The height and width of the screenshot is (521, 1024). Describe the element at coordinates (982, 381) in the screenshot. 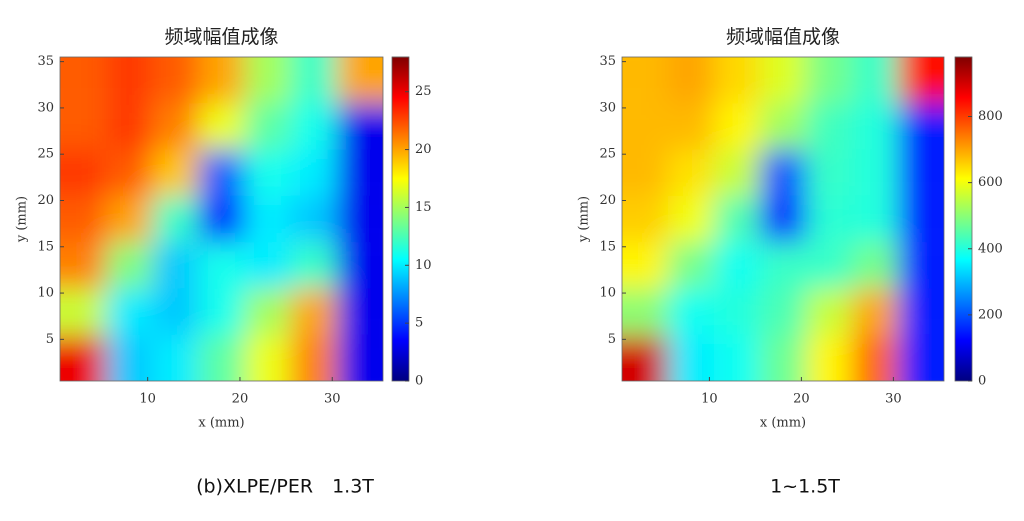

I see `colorbar-tick-label: 0` at that location.